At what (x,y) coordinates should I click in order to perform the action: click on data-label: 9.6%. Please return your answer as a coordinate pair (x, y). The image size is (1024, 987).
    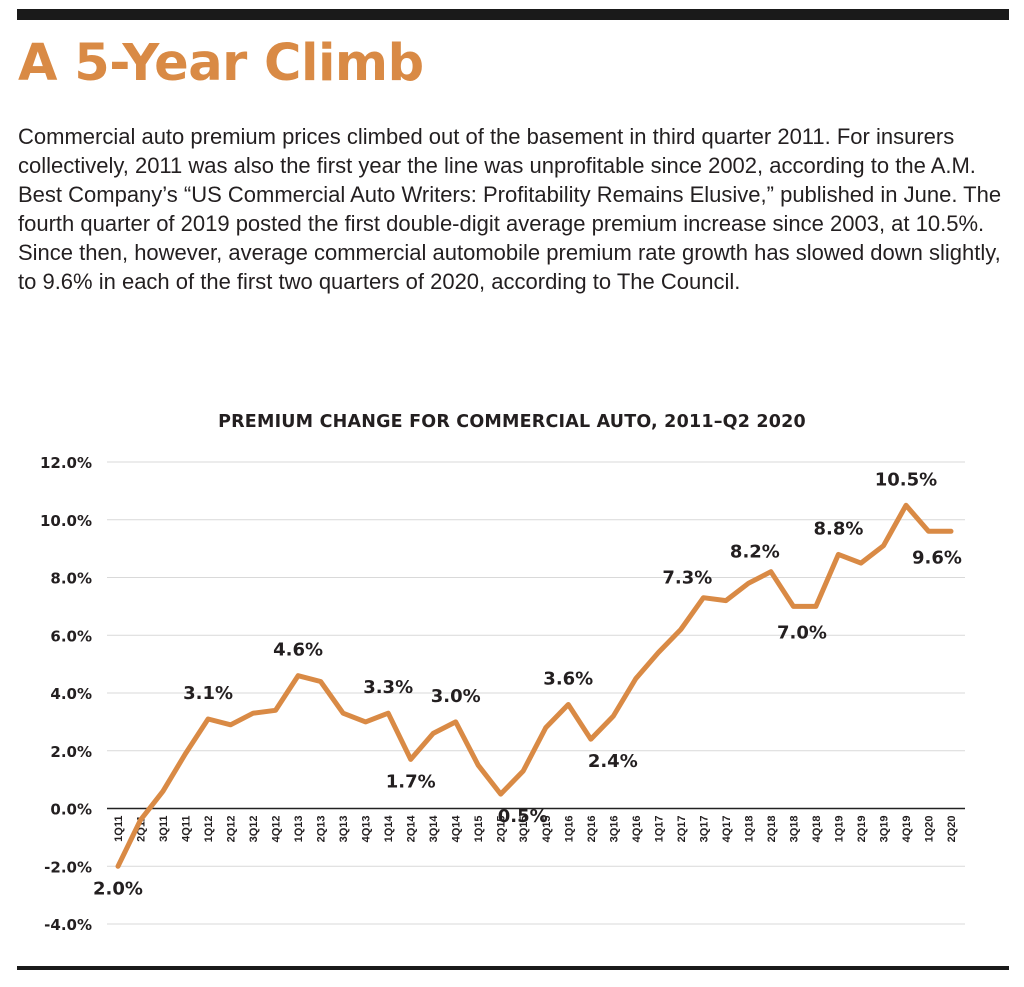
    Looking at the image, I should click on (937, 557).